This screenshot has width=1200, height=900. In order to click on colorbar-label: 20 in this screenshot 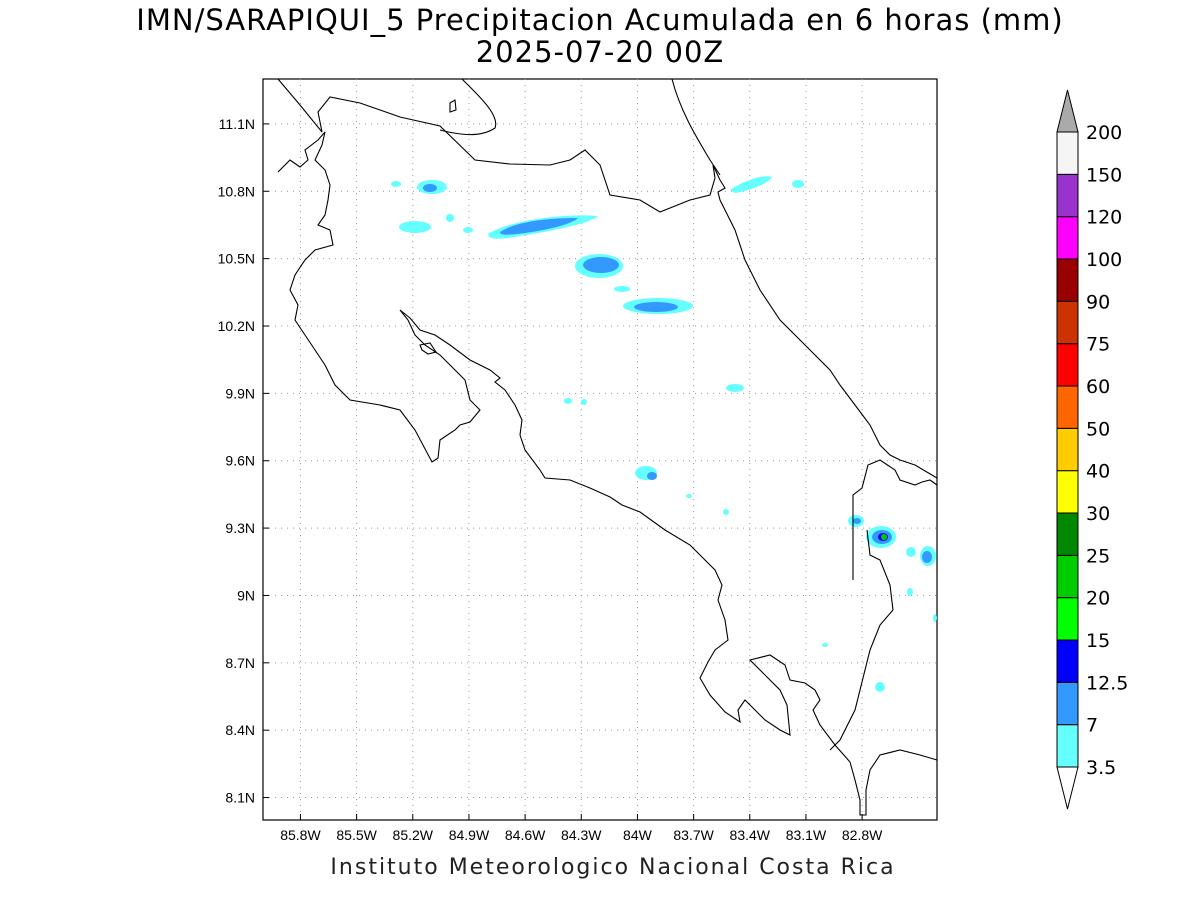, I will do `click(1098, 599)`.